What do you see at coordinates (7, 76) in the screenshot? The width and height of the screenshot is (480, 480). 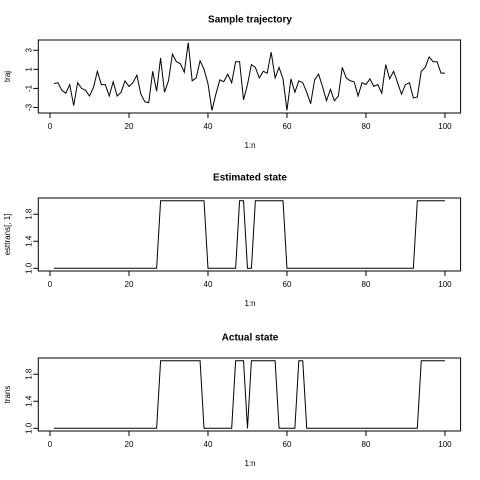 I see `y-axis-label: traj` at bounding box center [7, 76].